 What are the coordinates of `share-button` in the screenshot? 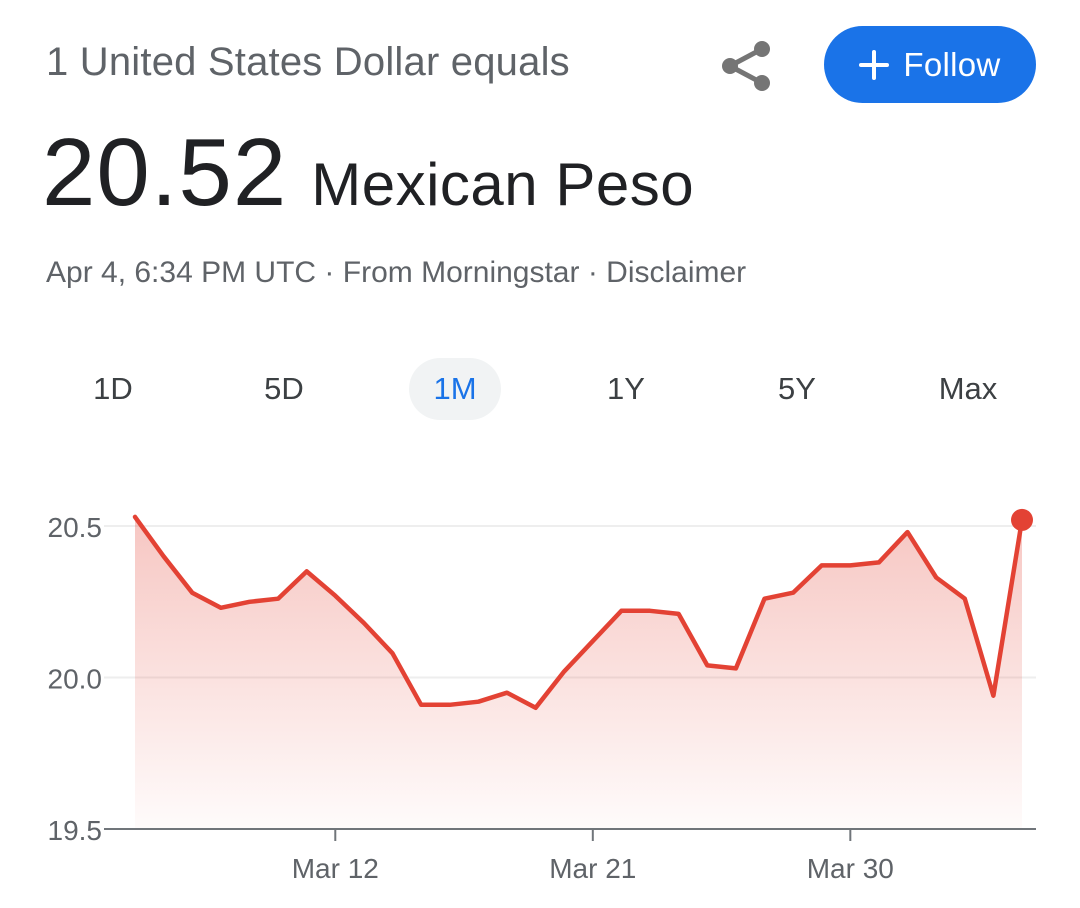 It's located at (746, 66).